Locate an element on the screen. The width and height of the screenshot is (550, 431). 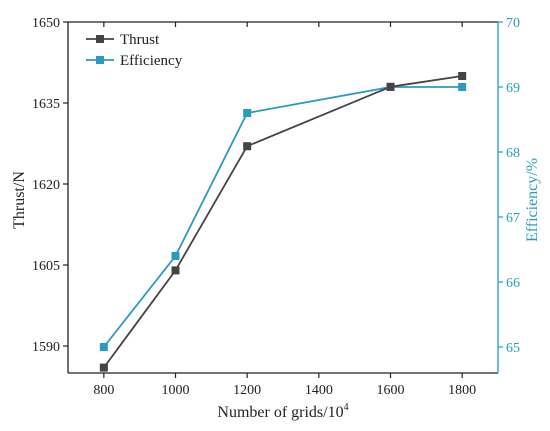
x-tick-label: 1600 is located at coordinates (391, 390).